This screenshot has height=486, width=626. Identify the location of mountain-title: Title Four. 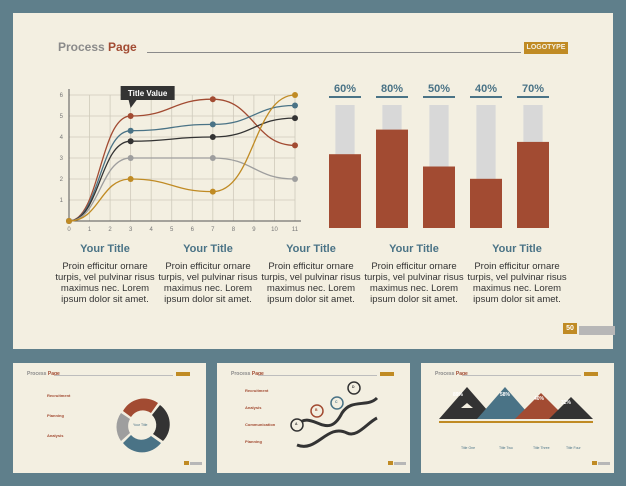
(573, 448).